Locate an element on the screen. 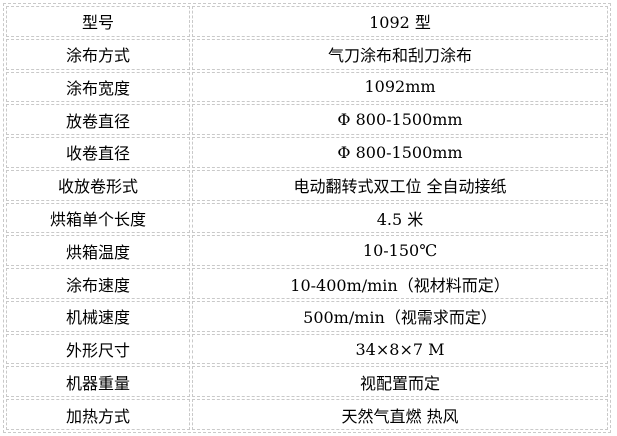 Image resolution: width=617 pixels, height=436 pixels. table-row: 收放卷形式 电动翻转式双工位 全自动接纸 is located at coordinates (307, 185).